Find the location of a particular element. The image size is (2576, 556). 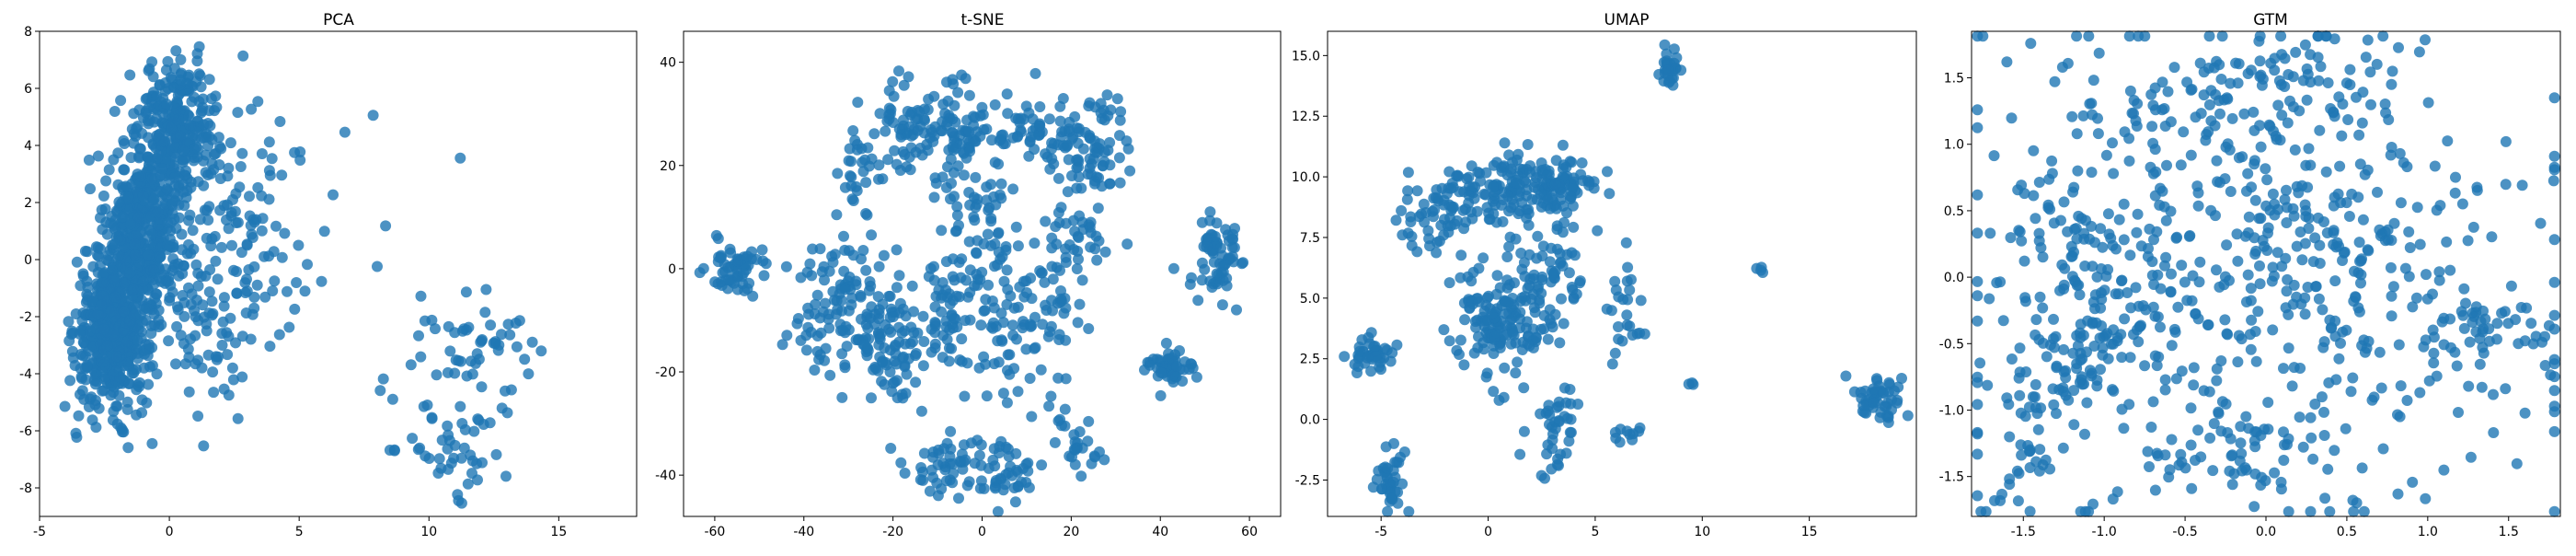

y-tick-label: 8 is located at coordinates (28, 32).